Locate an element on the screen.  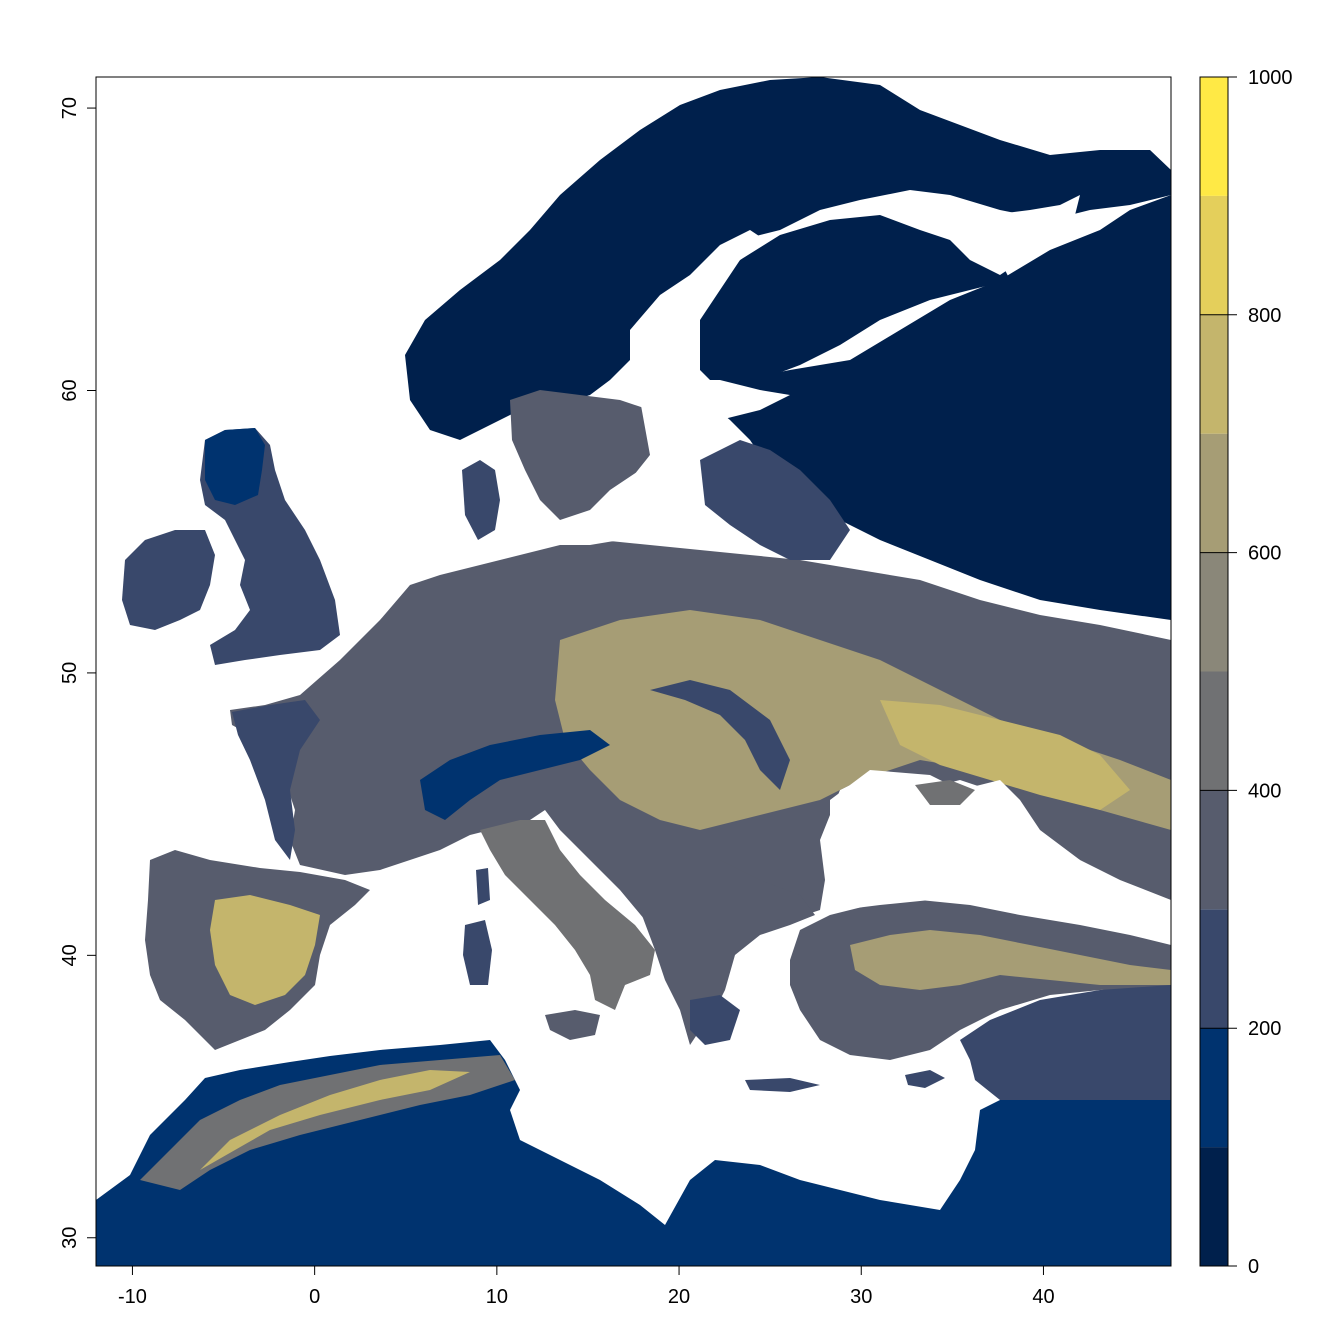
black-sea is located at coordinates (952, 842).